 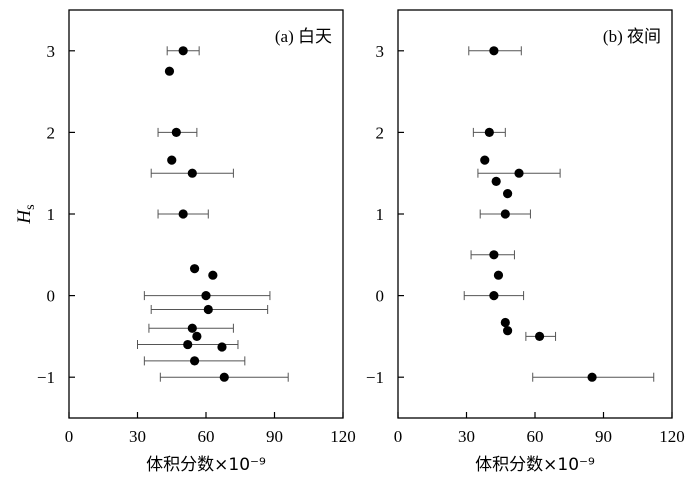 What do you see at coordinates (303, 36) in the screenshot?
I see `panel-title: (a) 白天` at bounding box center [303, 36].